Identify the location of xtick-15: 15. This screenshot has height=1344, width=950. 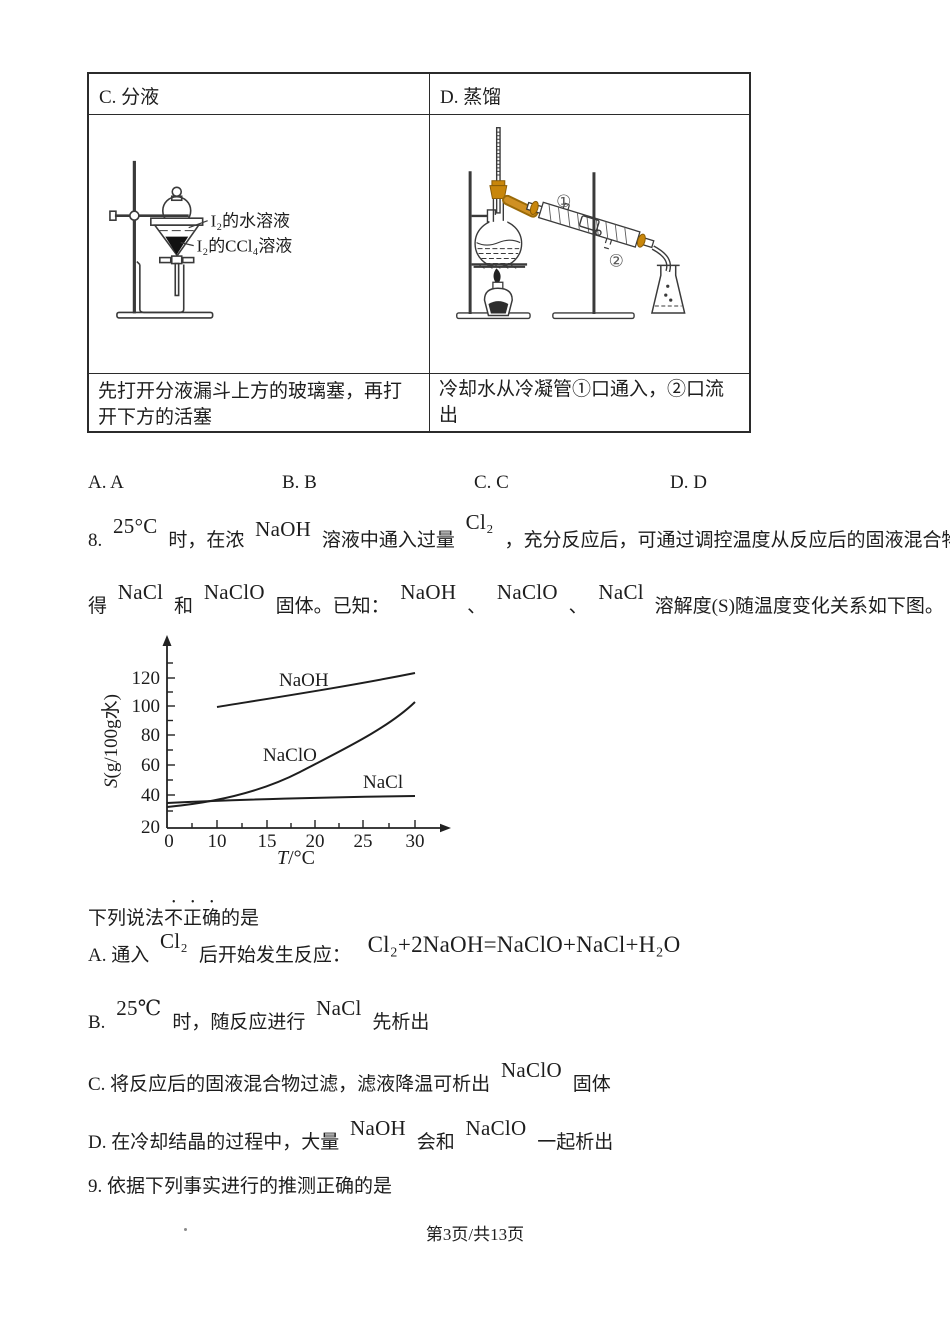
(267, 841).